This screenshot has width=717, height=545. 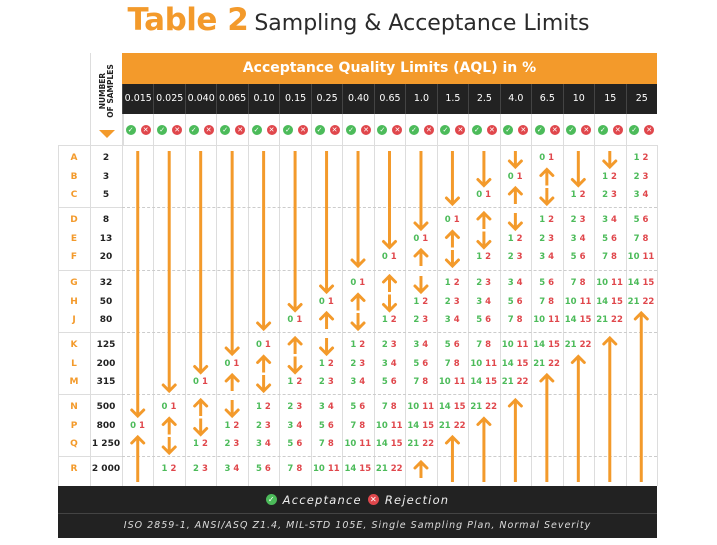 What do you see at coordinates (641, 99) in the screenshot?
I see `aql-header-25: 25` at bounding box center [641, 99].